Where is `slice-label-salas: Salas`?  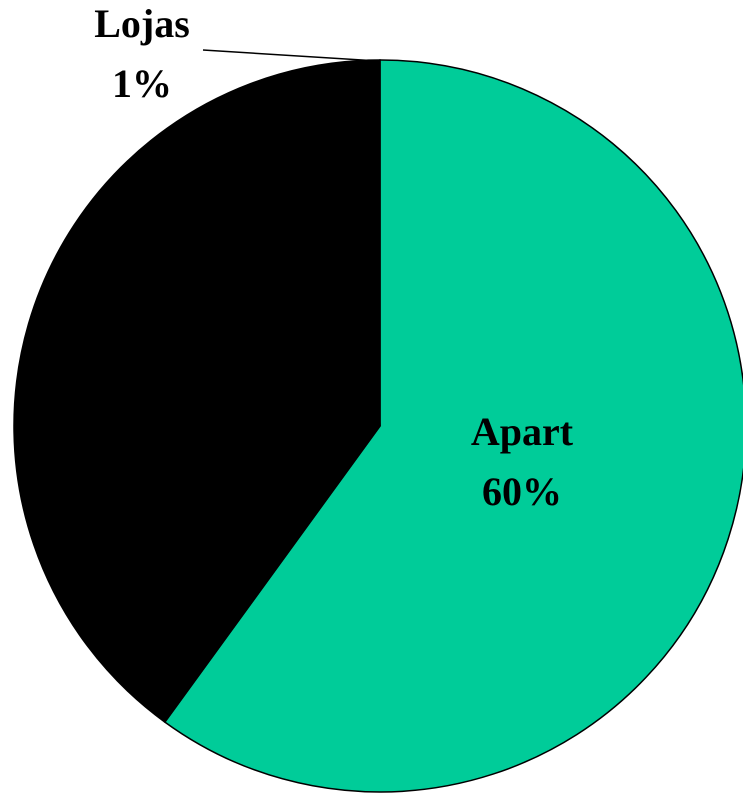
slice-label-salas: Salas is located at coordinates (218, 381).